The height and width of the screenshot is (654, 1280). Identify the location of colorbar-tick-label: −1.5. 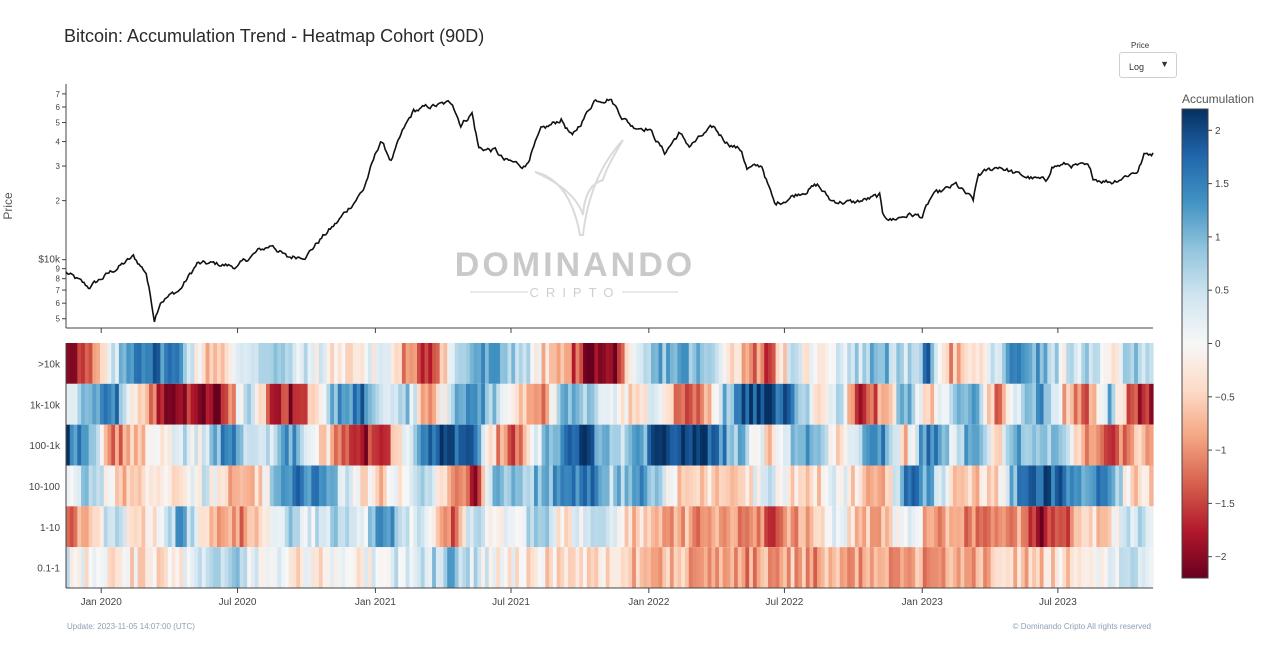
(1225, 504).